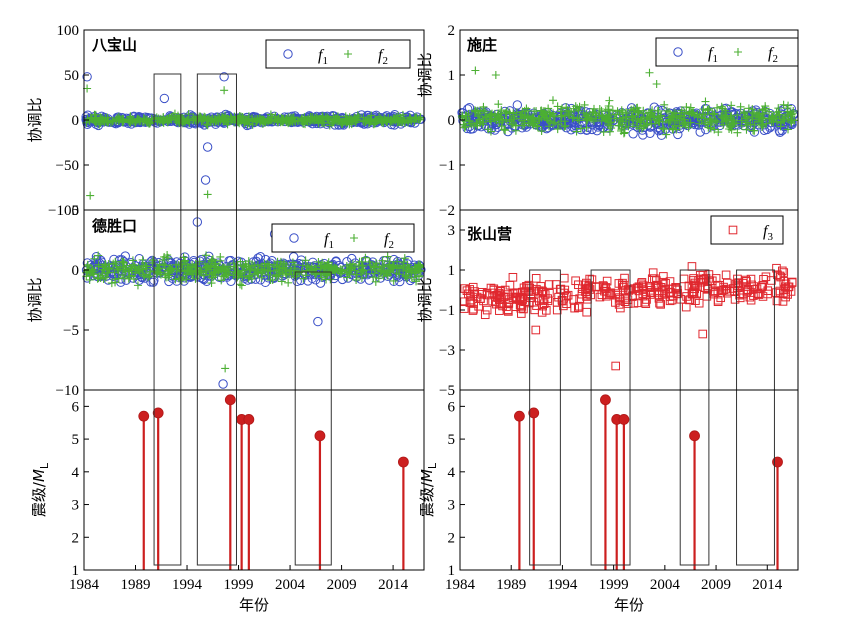 This screenshot has width=848, height=628. I want to click on y-tick-label: −2, so click(447, 211).